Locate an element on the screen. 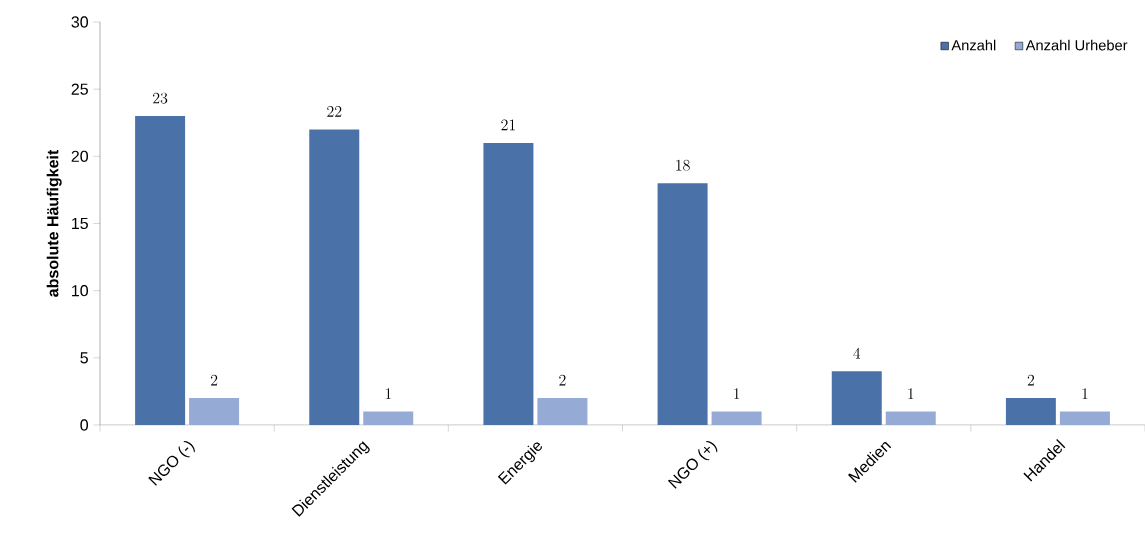 This screenshot has width=1145, height=560. y-tick-label: 10 is located at coordinates (80, 291).